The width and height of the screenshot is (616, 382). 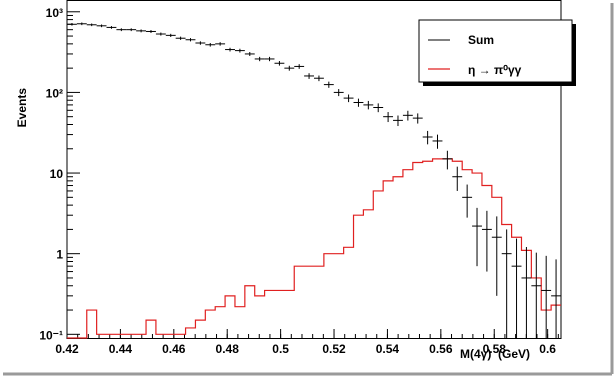 I want to click on legend-label-sum: Sum, so click(x=481, y=40).